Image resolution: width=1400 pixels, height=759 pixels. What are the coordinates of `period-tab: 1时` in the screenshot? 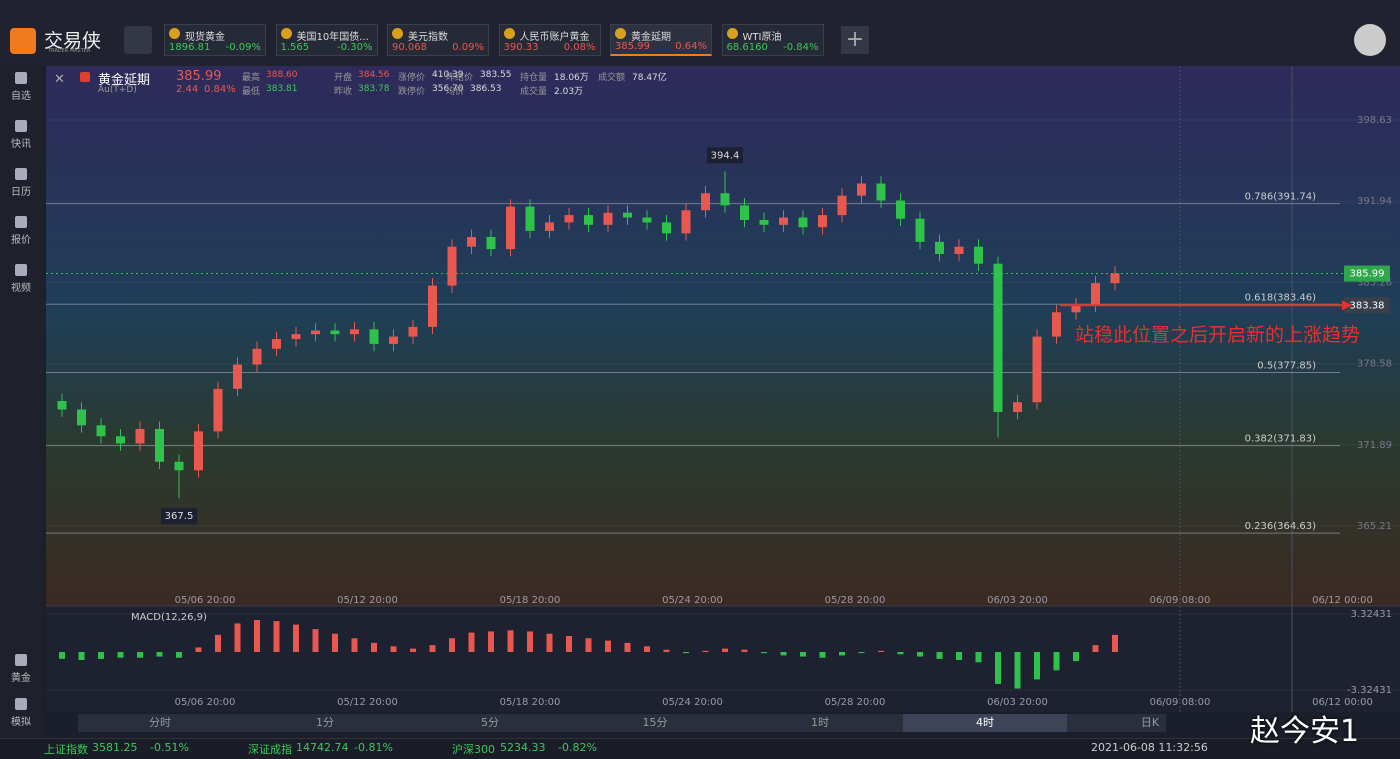 It's located at (820, 722).